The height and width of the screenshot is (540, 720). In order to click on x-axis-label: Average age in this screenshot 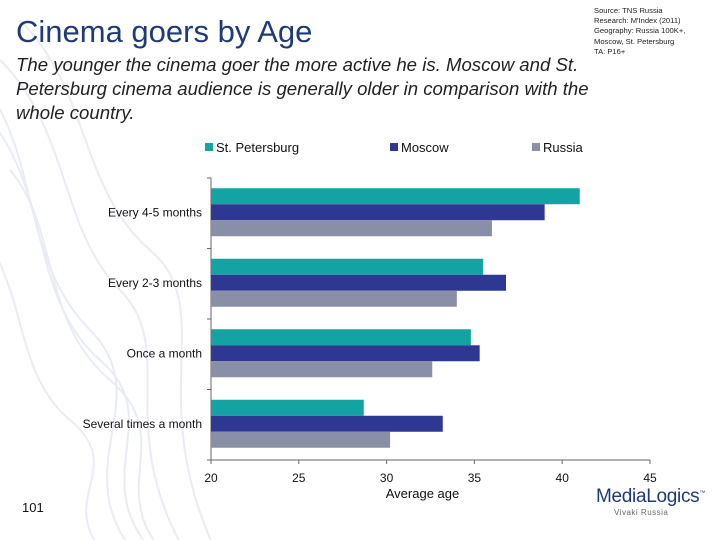, I will do `click(423, 493)`.